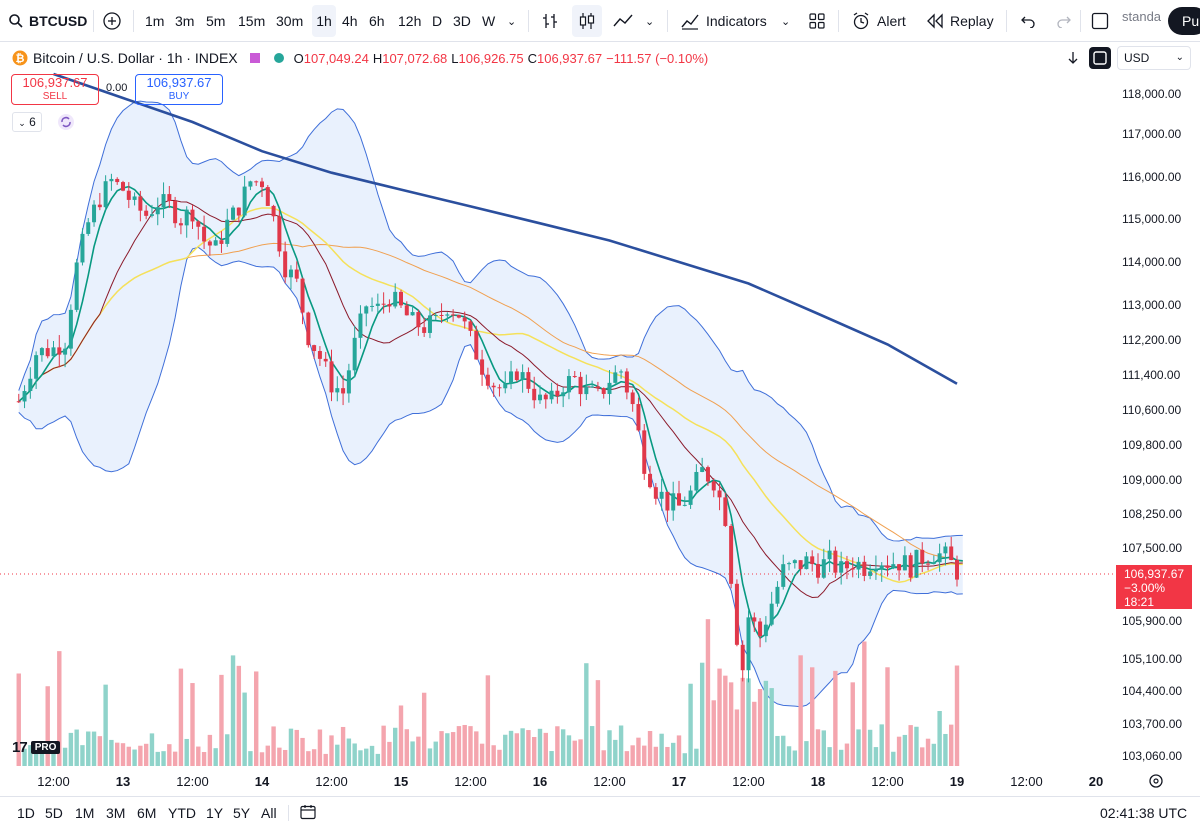 The image size is (1200, 827). I want to click on templates-button, so click(817, 21).